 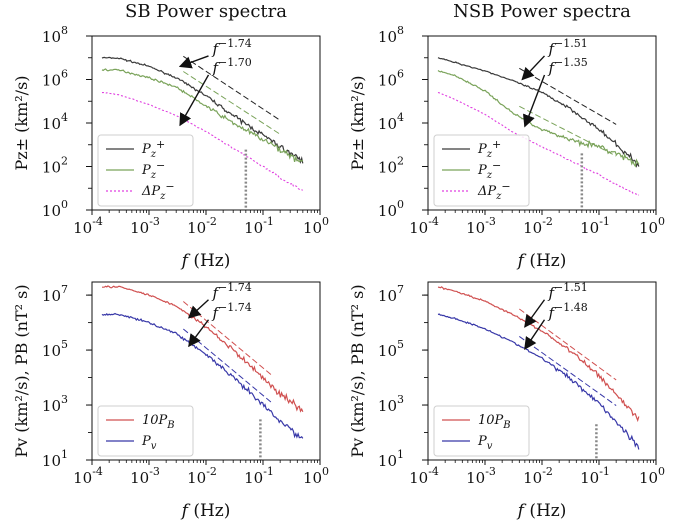 I want to click on series-group, so click(x=202, y=132).